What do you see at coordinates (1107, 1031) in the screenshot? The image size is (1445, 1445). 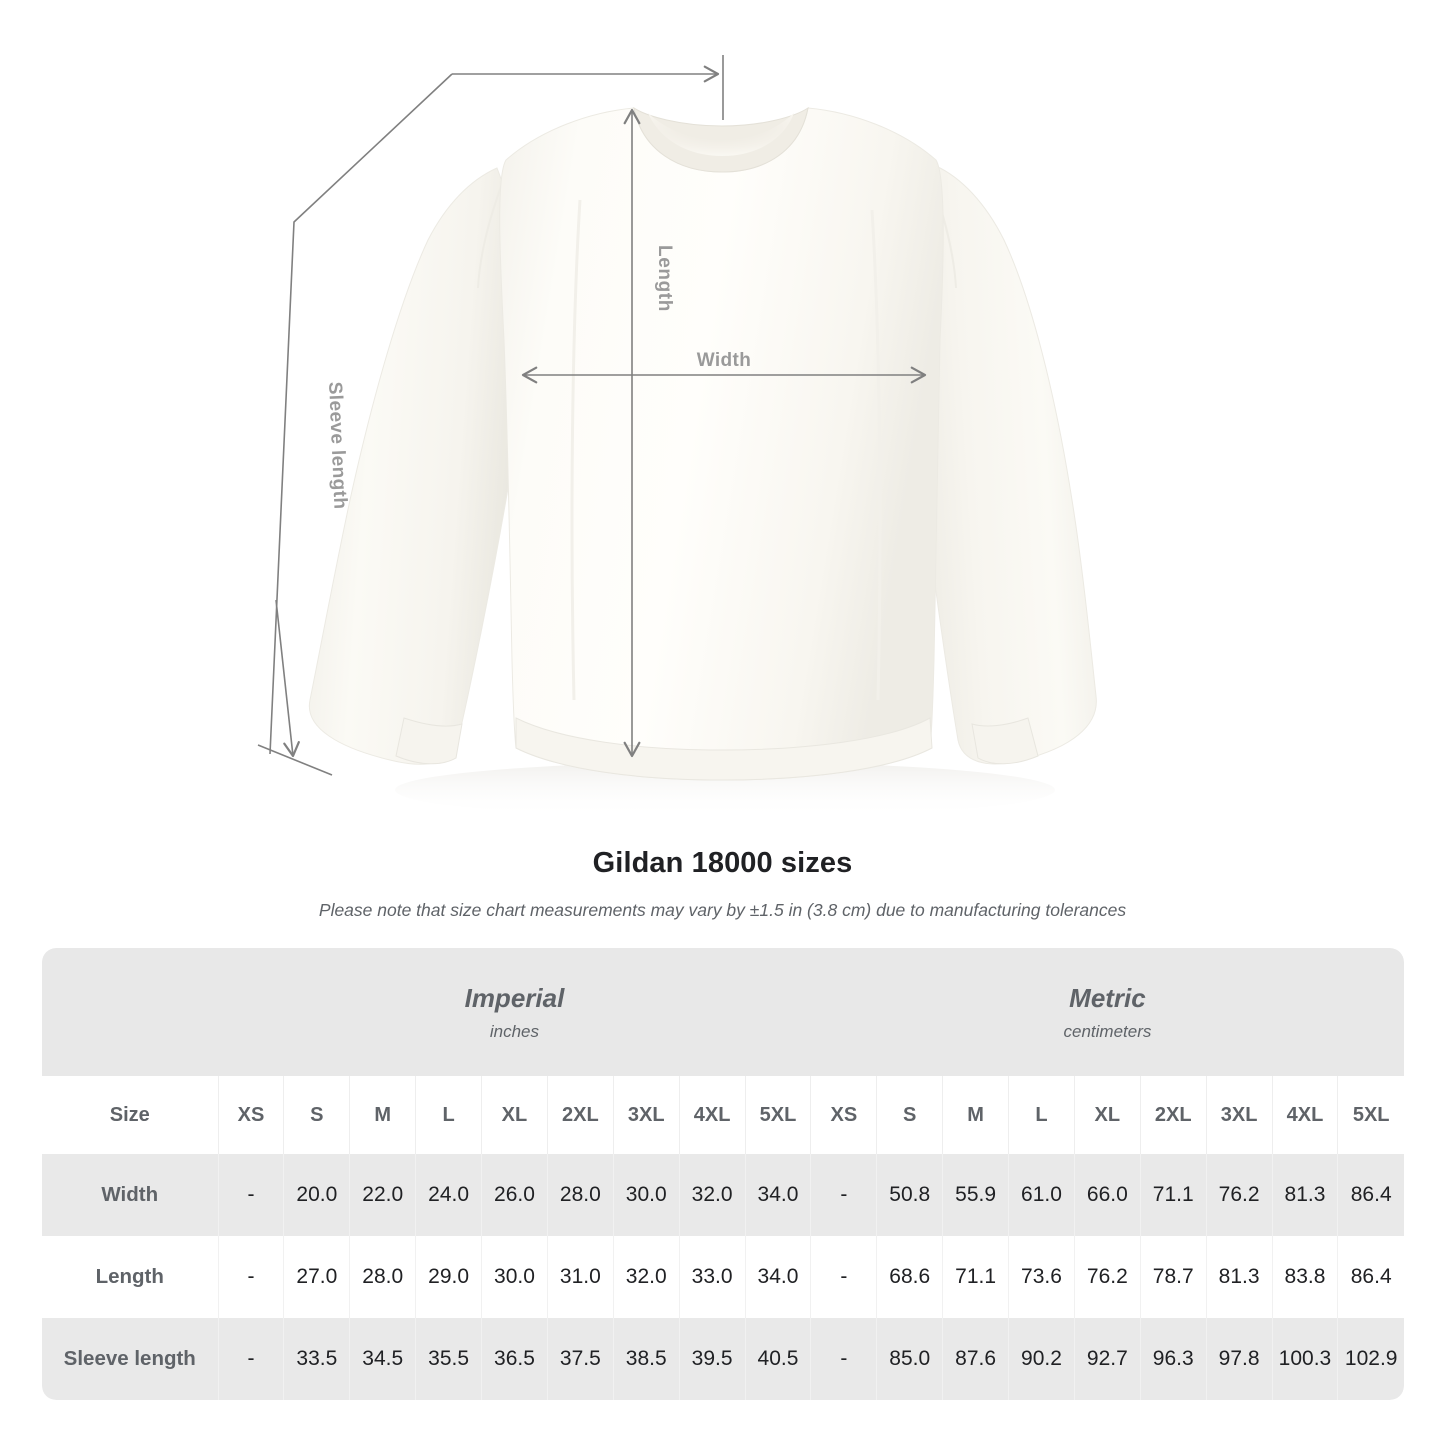 I see `unit-group-subtitle: centimeters` at bounding box center [1107, 1031].